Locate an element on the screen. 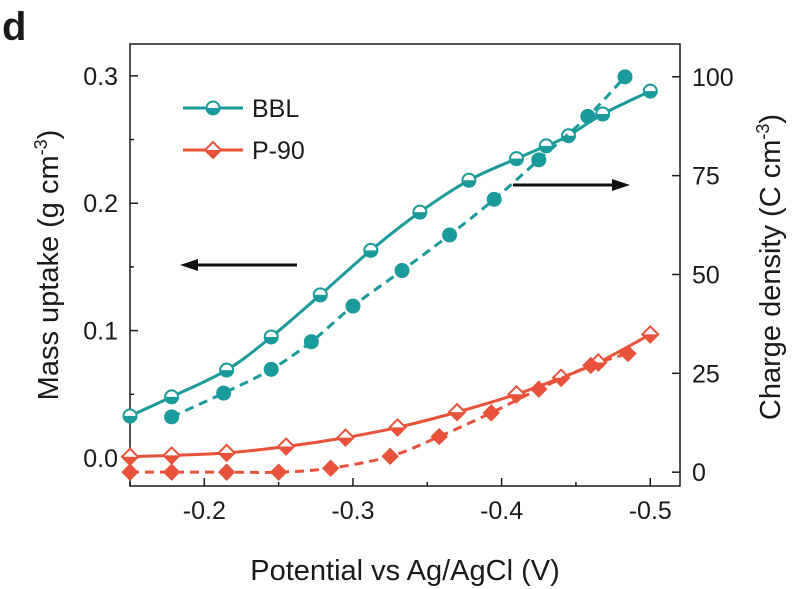 This screenshot has height=589, width=801. y-right-axis-label: Charge density (C cm-3) is located at coordinates (770, 267).